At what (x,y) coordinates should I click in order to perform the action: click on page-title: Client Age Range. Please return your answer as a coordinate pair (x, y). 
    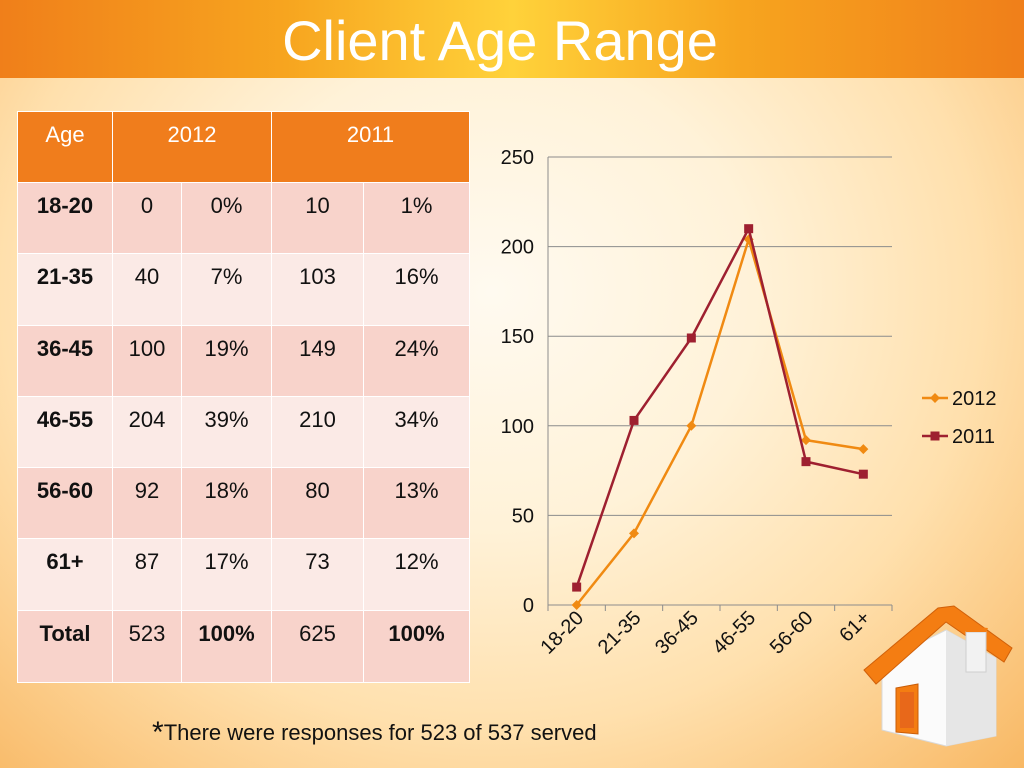
    Looking at the image, I should click on (500, 40).